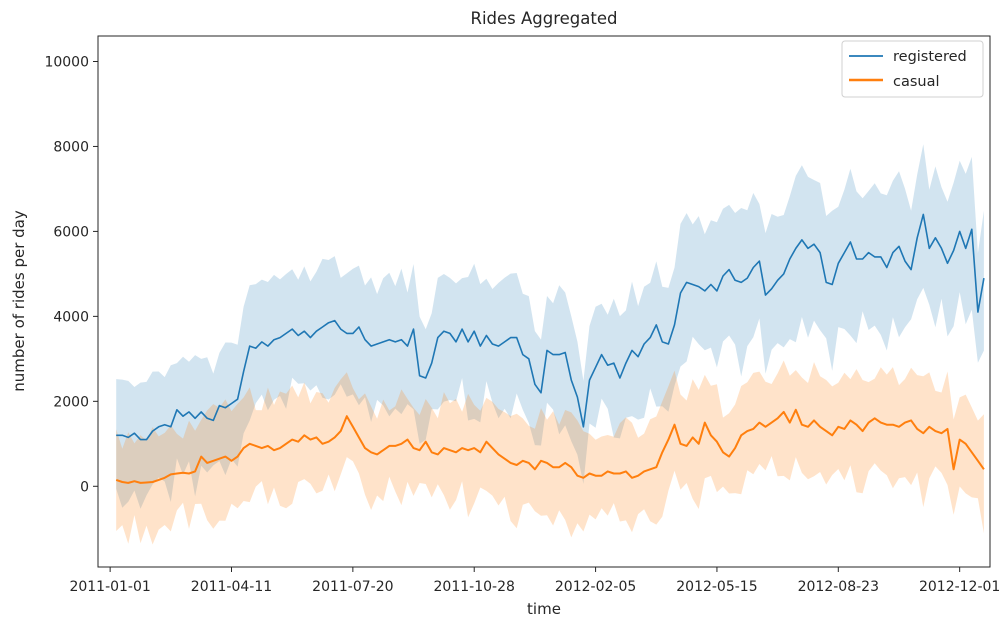 Image resolution: width=1000 pixels, height=628 pixels. Describe the element at coordinates (959, 587) in the screenshot. I see `x-tick-label: 2012-12-01` at that location.